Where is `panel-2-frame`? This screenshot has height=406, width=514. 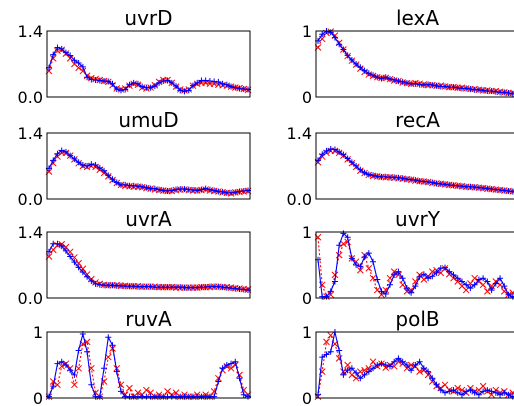 panel-2-frame is located at coordinates (148, 166).